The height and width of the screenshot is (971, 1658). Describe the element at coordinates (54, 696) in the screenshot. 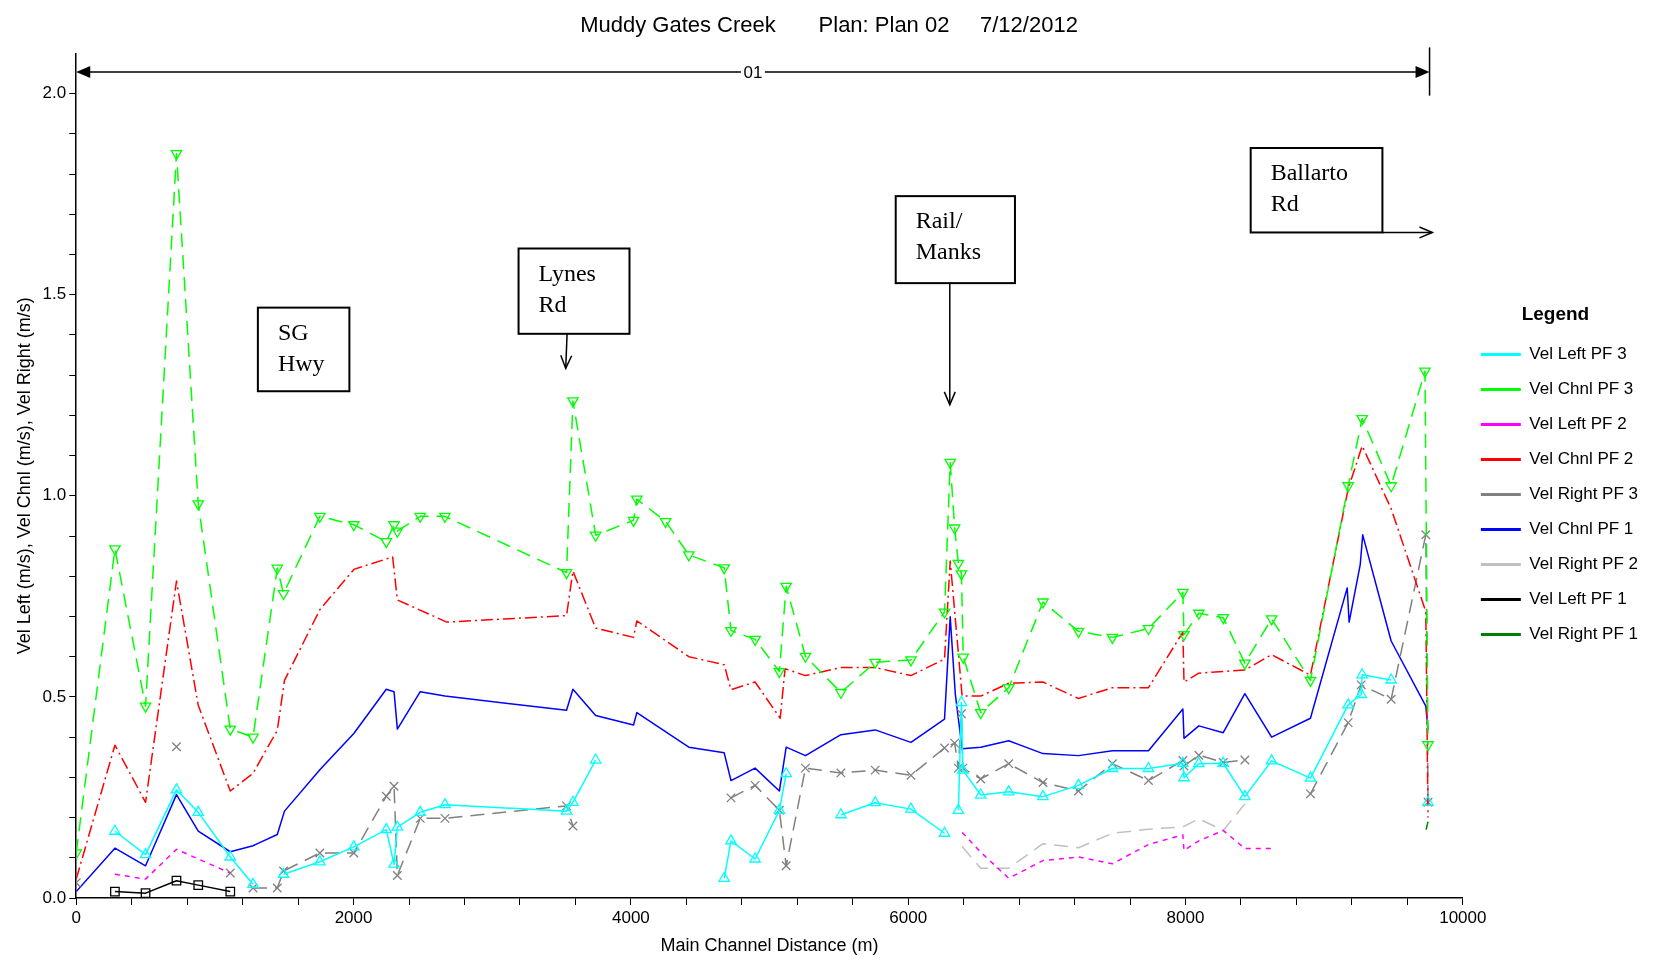

I see `y-tick-label: 0.5` at that location.